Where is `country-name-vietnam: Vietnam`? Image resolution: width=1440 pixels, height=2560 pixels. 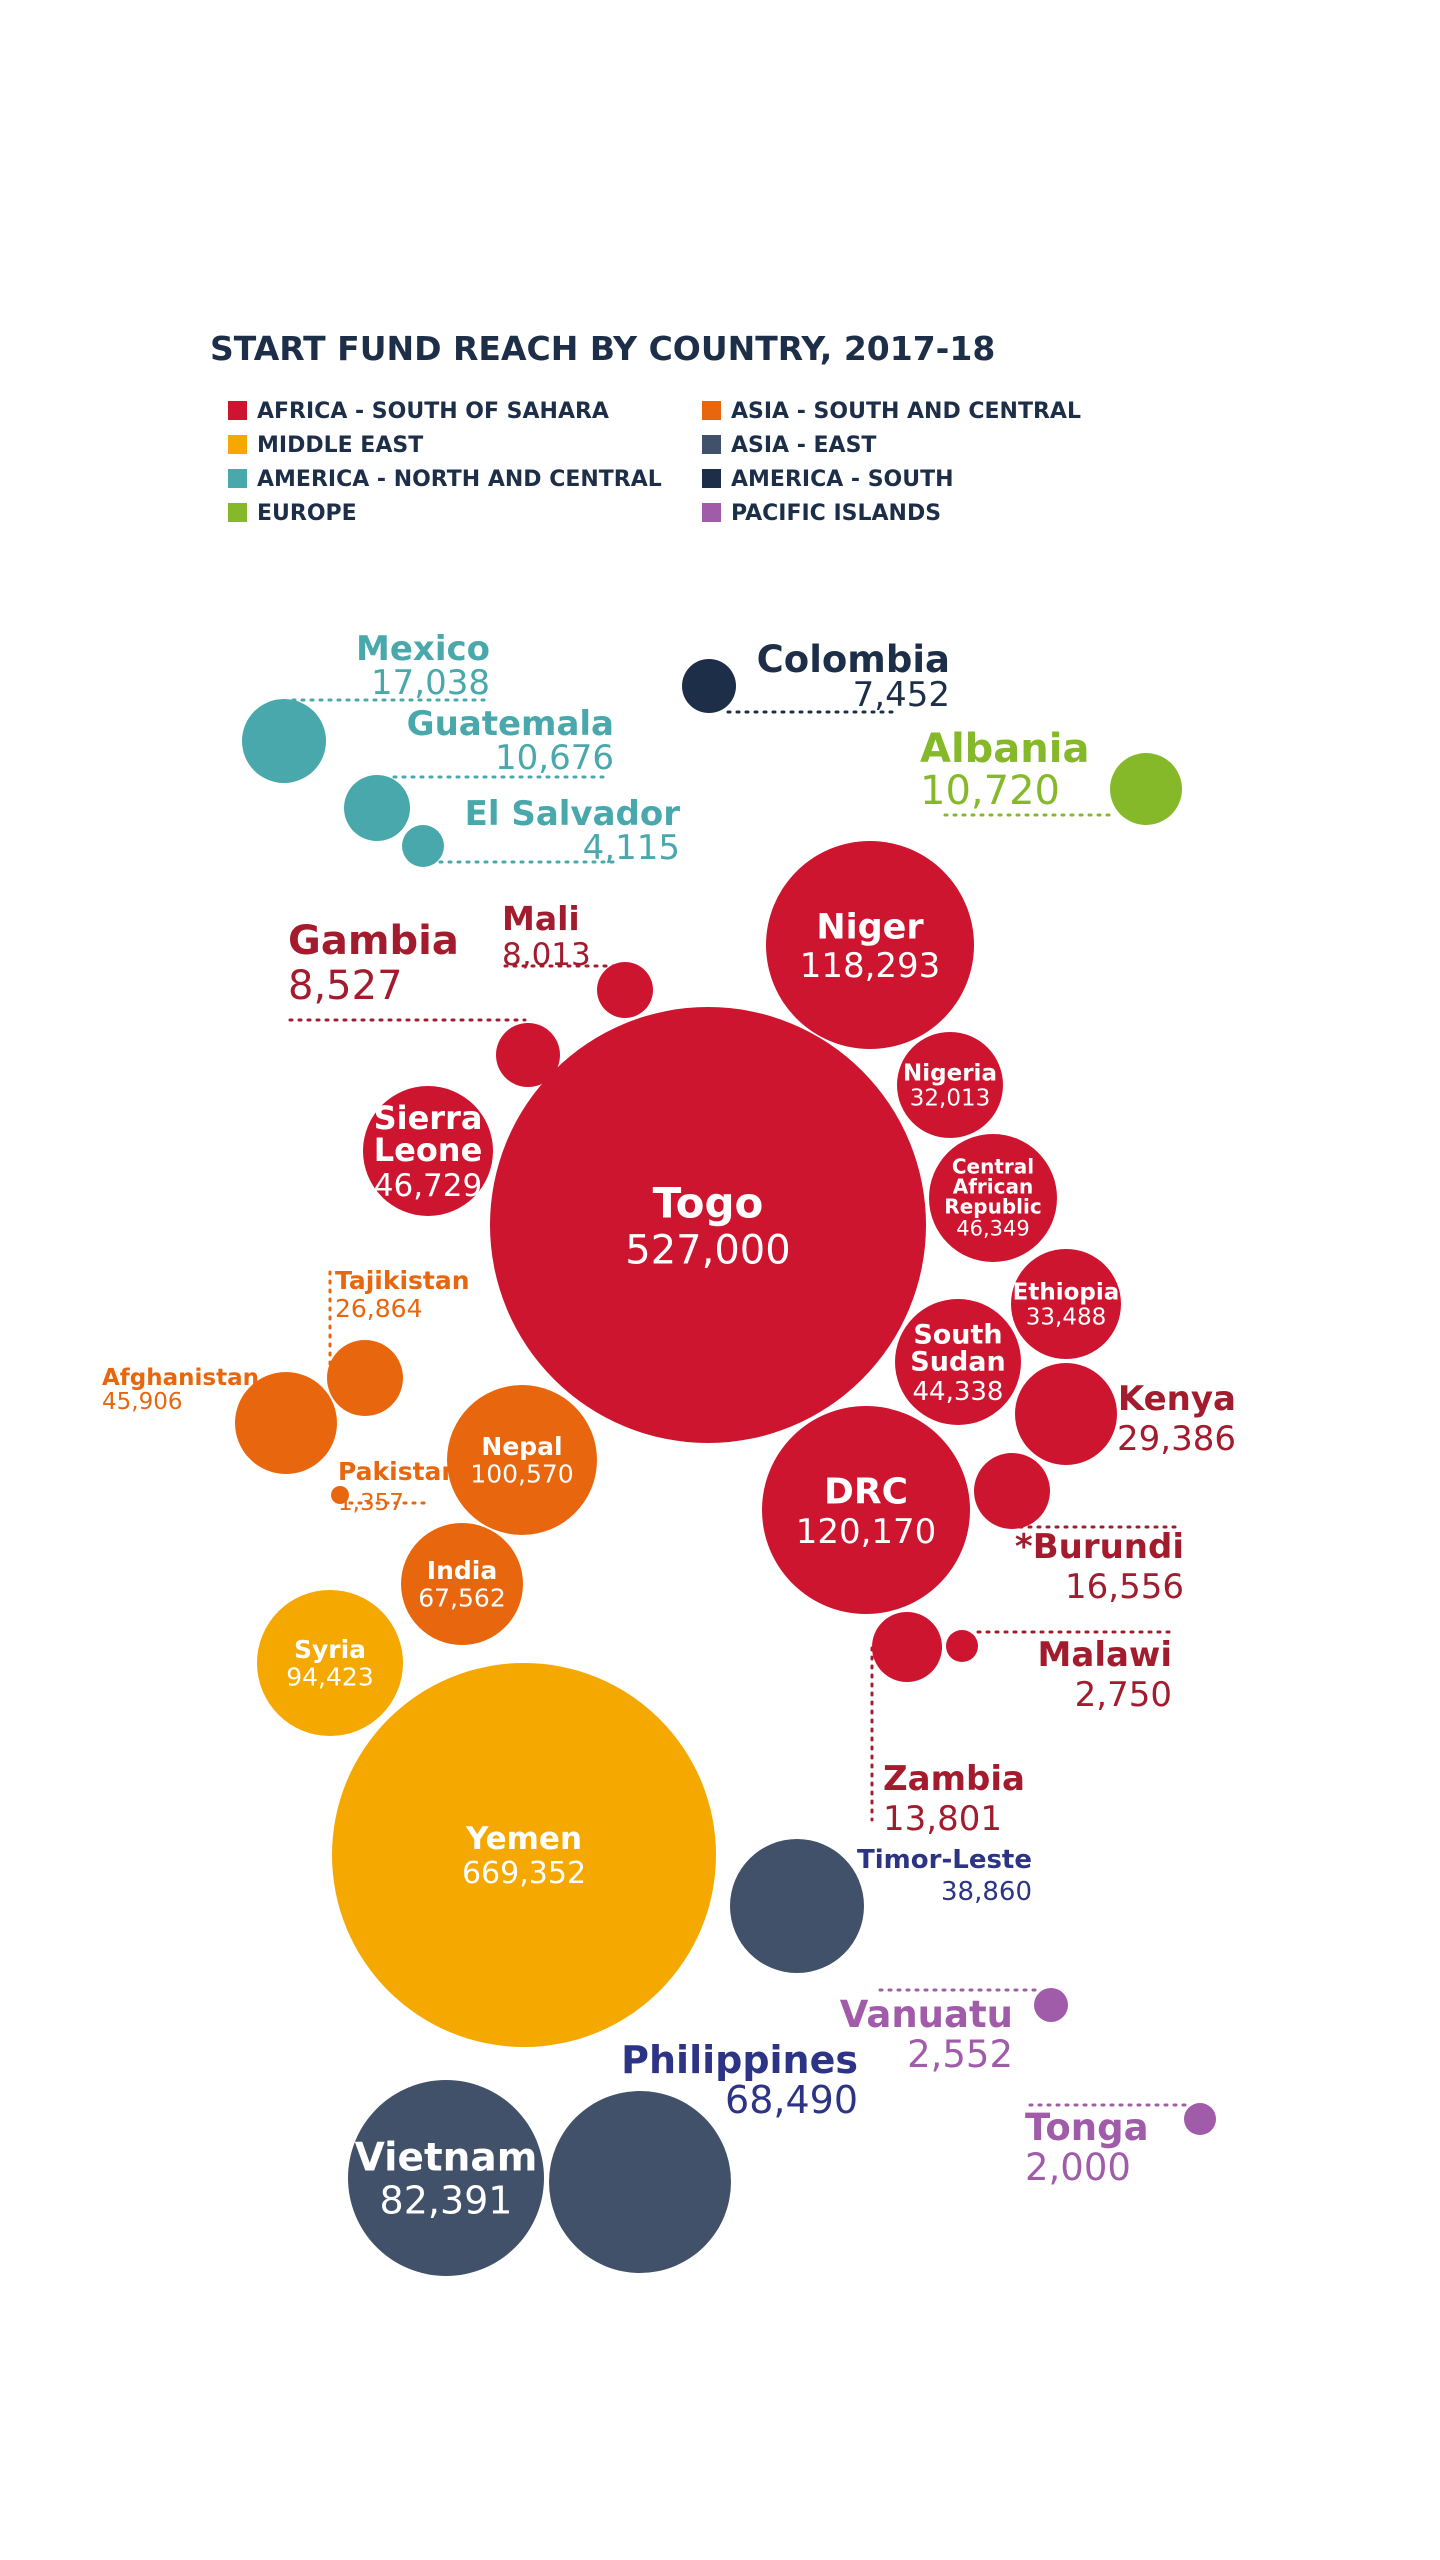
country-name-vietnam: Vietnam is located at coordinates (446, 2158).